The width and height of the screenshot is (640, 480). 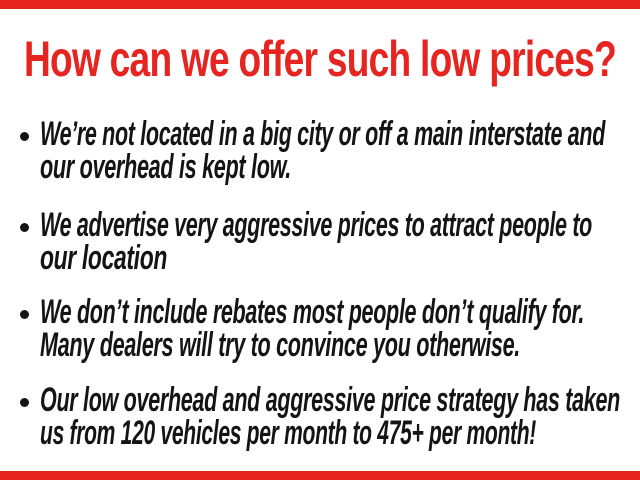 I want to click on page-title: How can we offer such low prices?, so click(x=332, y=59).